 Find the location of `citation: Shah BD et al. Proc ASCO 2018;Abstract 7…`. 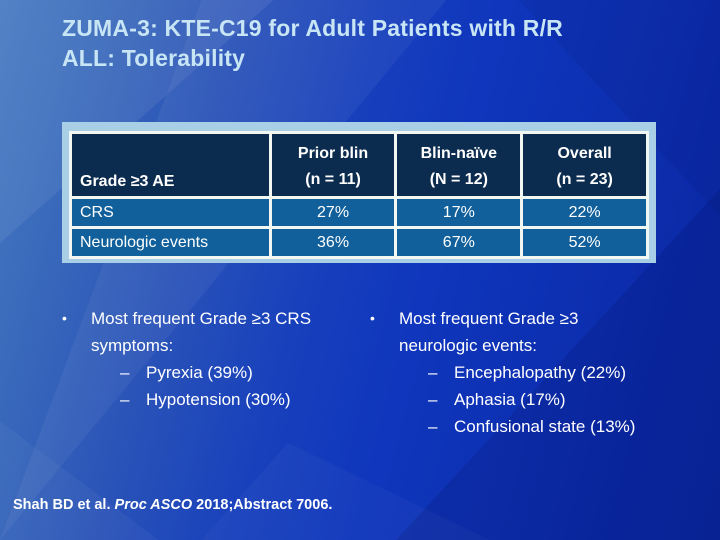

citation: Shah BD et al. Proc ASCO 2018;Abstract 7… is located at coordinates (172, 505).